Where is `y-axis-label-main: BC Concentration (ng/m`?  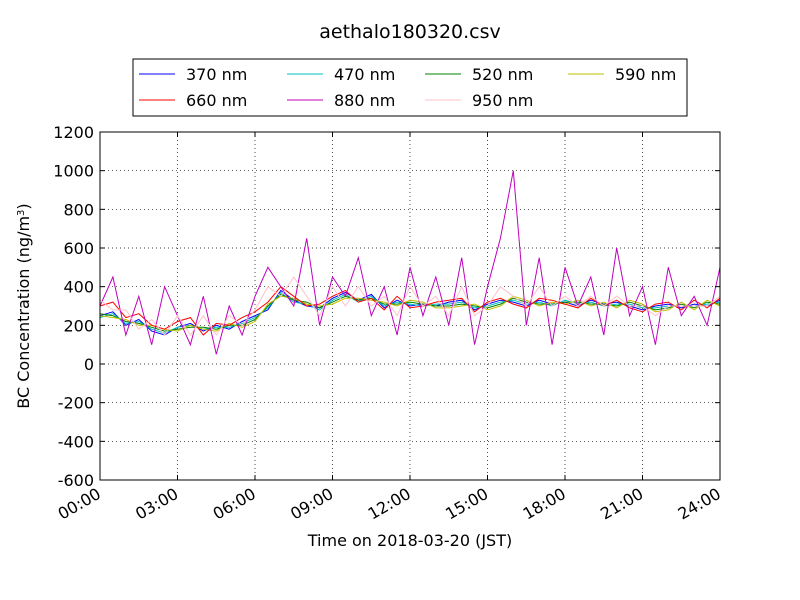 y-axis-label-main: BC Concentration (ng/m is located at coordinates (23, 312).